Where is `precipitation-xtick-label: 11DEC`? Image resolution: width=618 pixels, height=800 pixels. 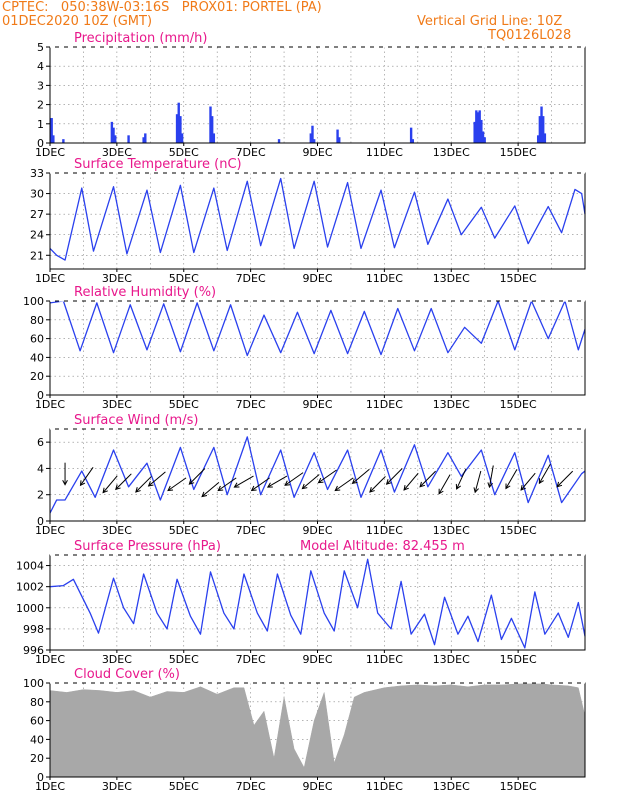
precipitation-xtick-label: 11DEC is located at coordinates (384, 152).